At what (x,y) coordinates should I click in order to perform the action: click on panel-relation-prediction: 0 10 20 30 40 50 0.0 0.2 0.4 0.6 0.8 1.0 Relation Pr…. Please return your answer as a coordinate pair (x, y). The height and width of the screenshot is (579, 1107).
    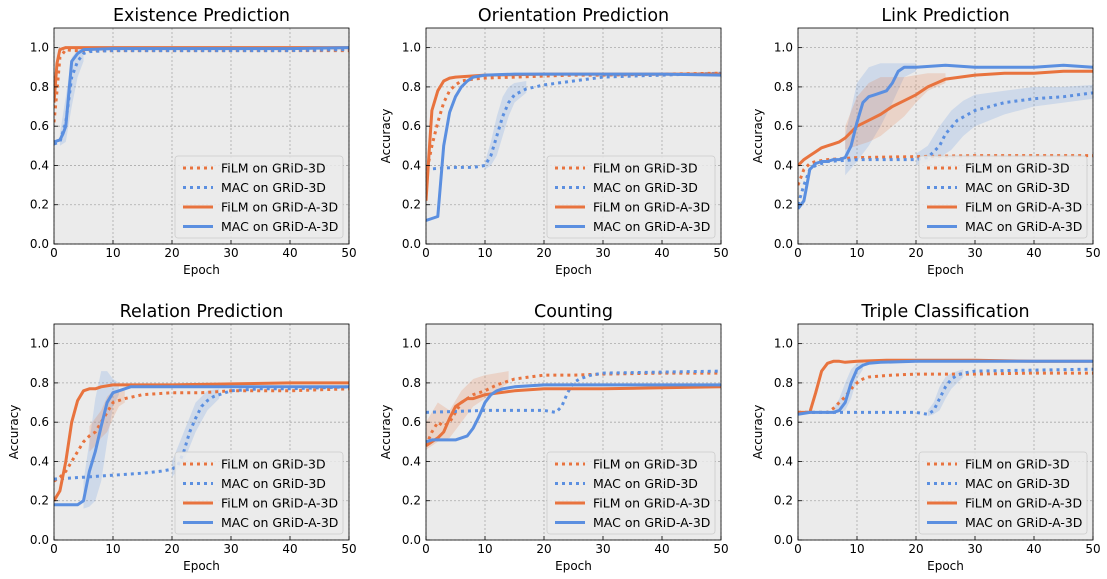
    Looking at the image, I should click on (182, 437).